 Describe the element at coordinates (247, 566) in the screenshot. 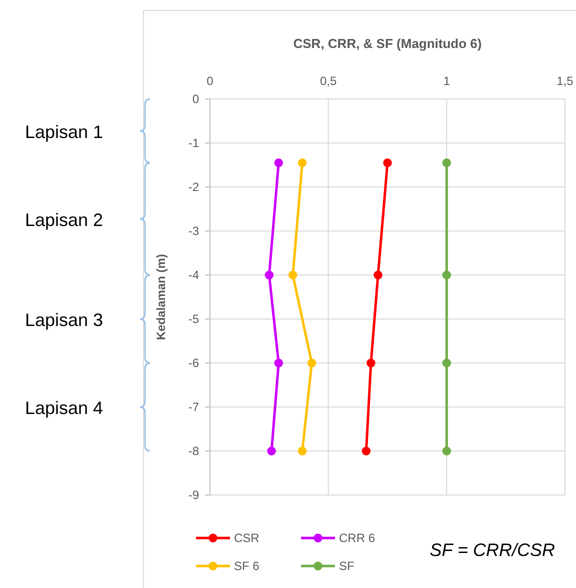

I see `legend-label: SF 6` at that location.